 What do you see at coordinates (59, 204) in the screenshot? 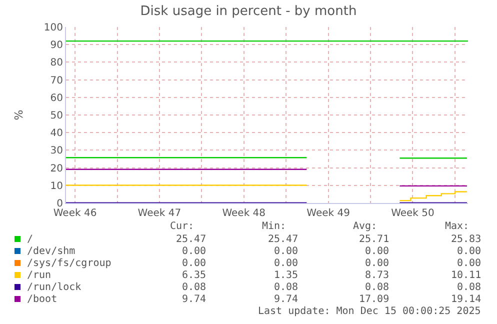
I see `y-tick-label: 0` at bounding box center [59, 204].